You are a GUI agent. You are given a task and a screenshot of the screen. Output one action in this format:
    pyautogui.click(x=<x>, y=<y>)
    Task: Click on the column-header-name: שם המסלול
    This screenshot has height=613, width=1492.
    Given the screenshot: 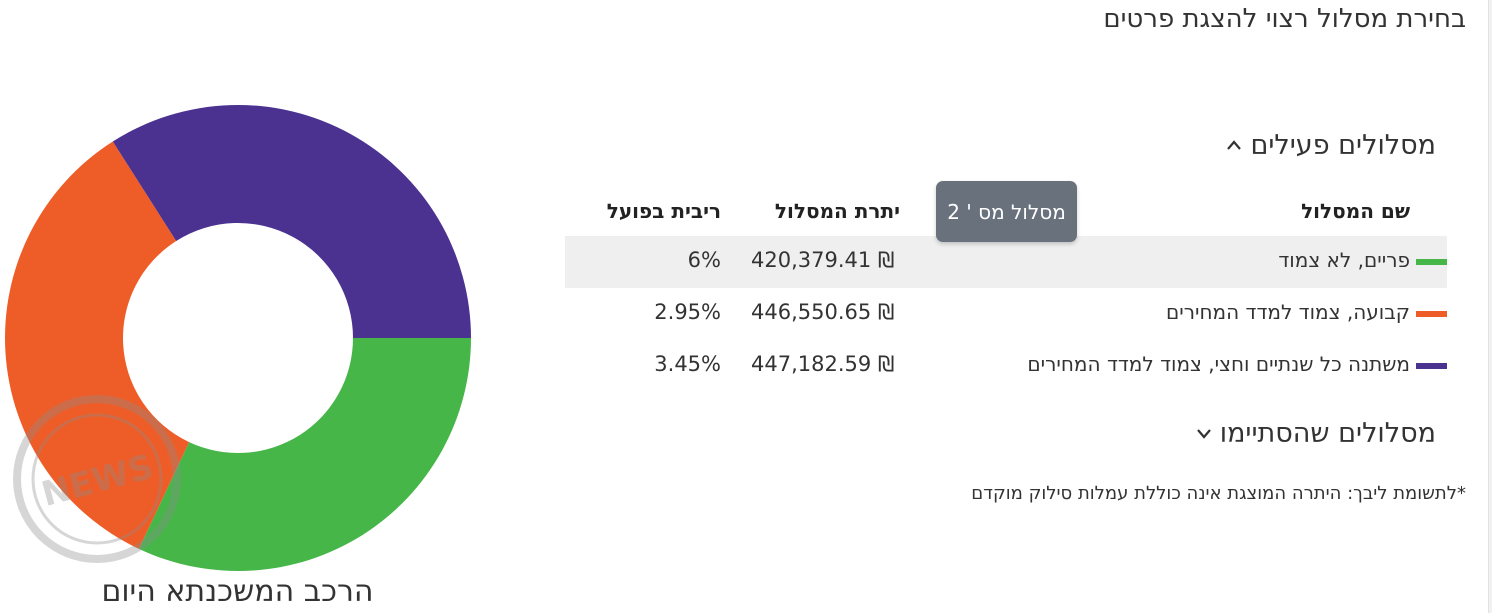 What is the action you would take?
    pyautogui.click(x=1355, y=211)
    